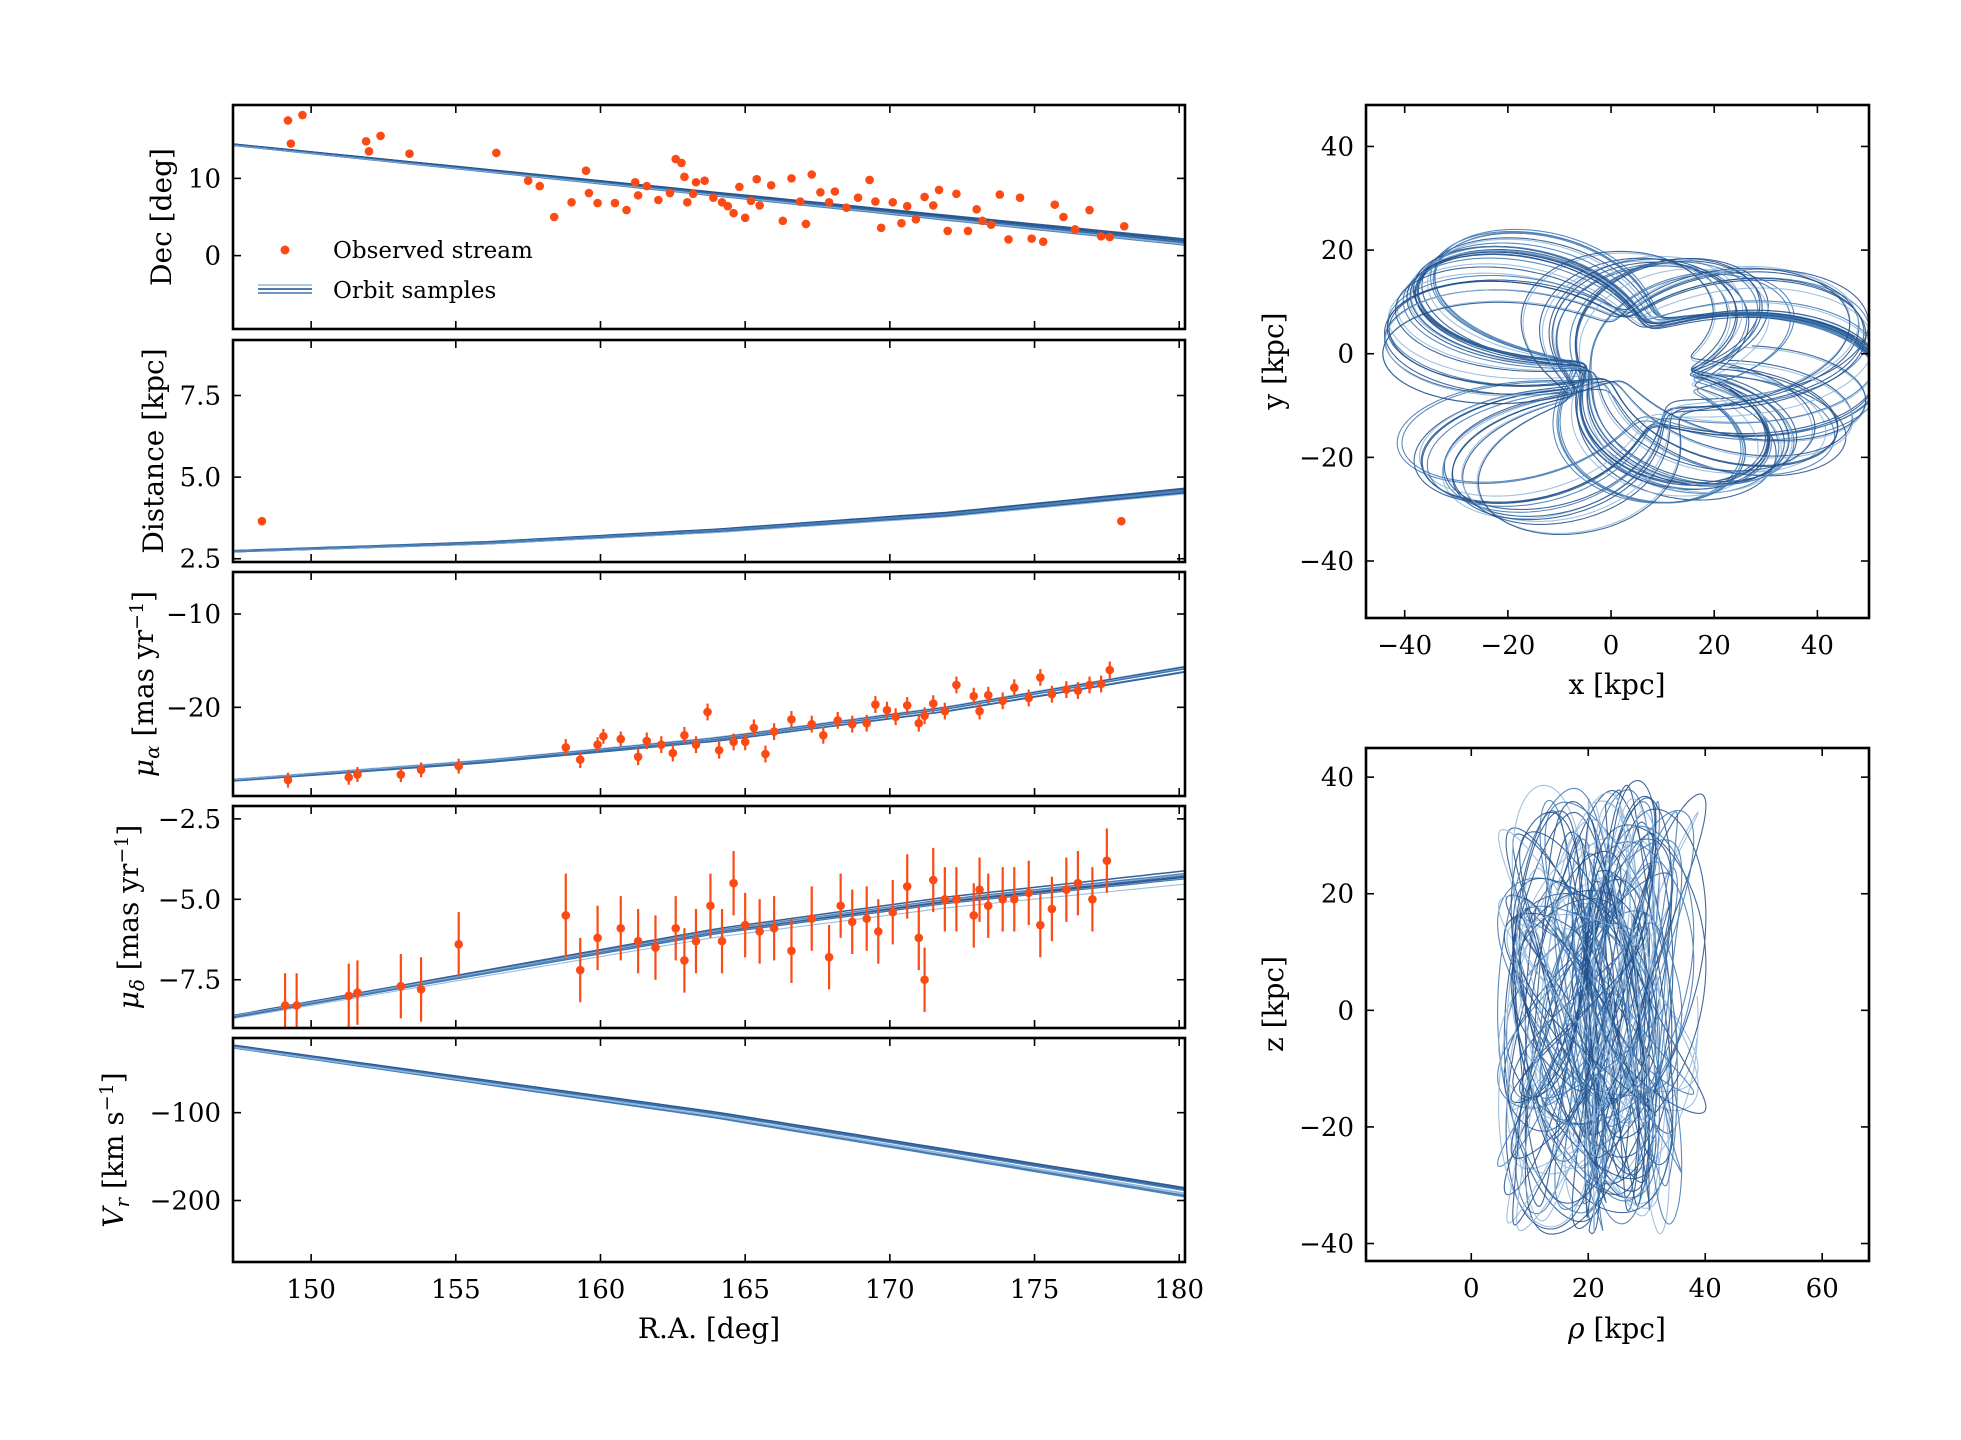  What do you see at coordinates (1625, 1328) in the screenshot?
I see `xlabel-rz-unit: [kpc]` at bounding box center [1625, 1328].